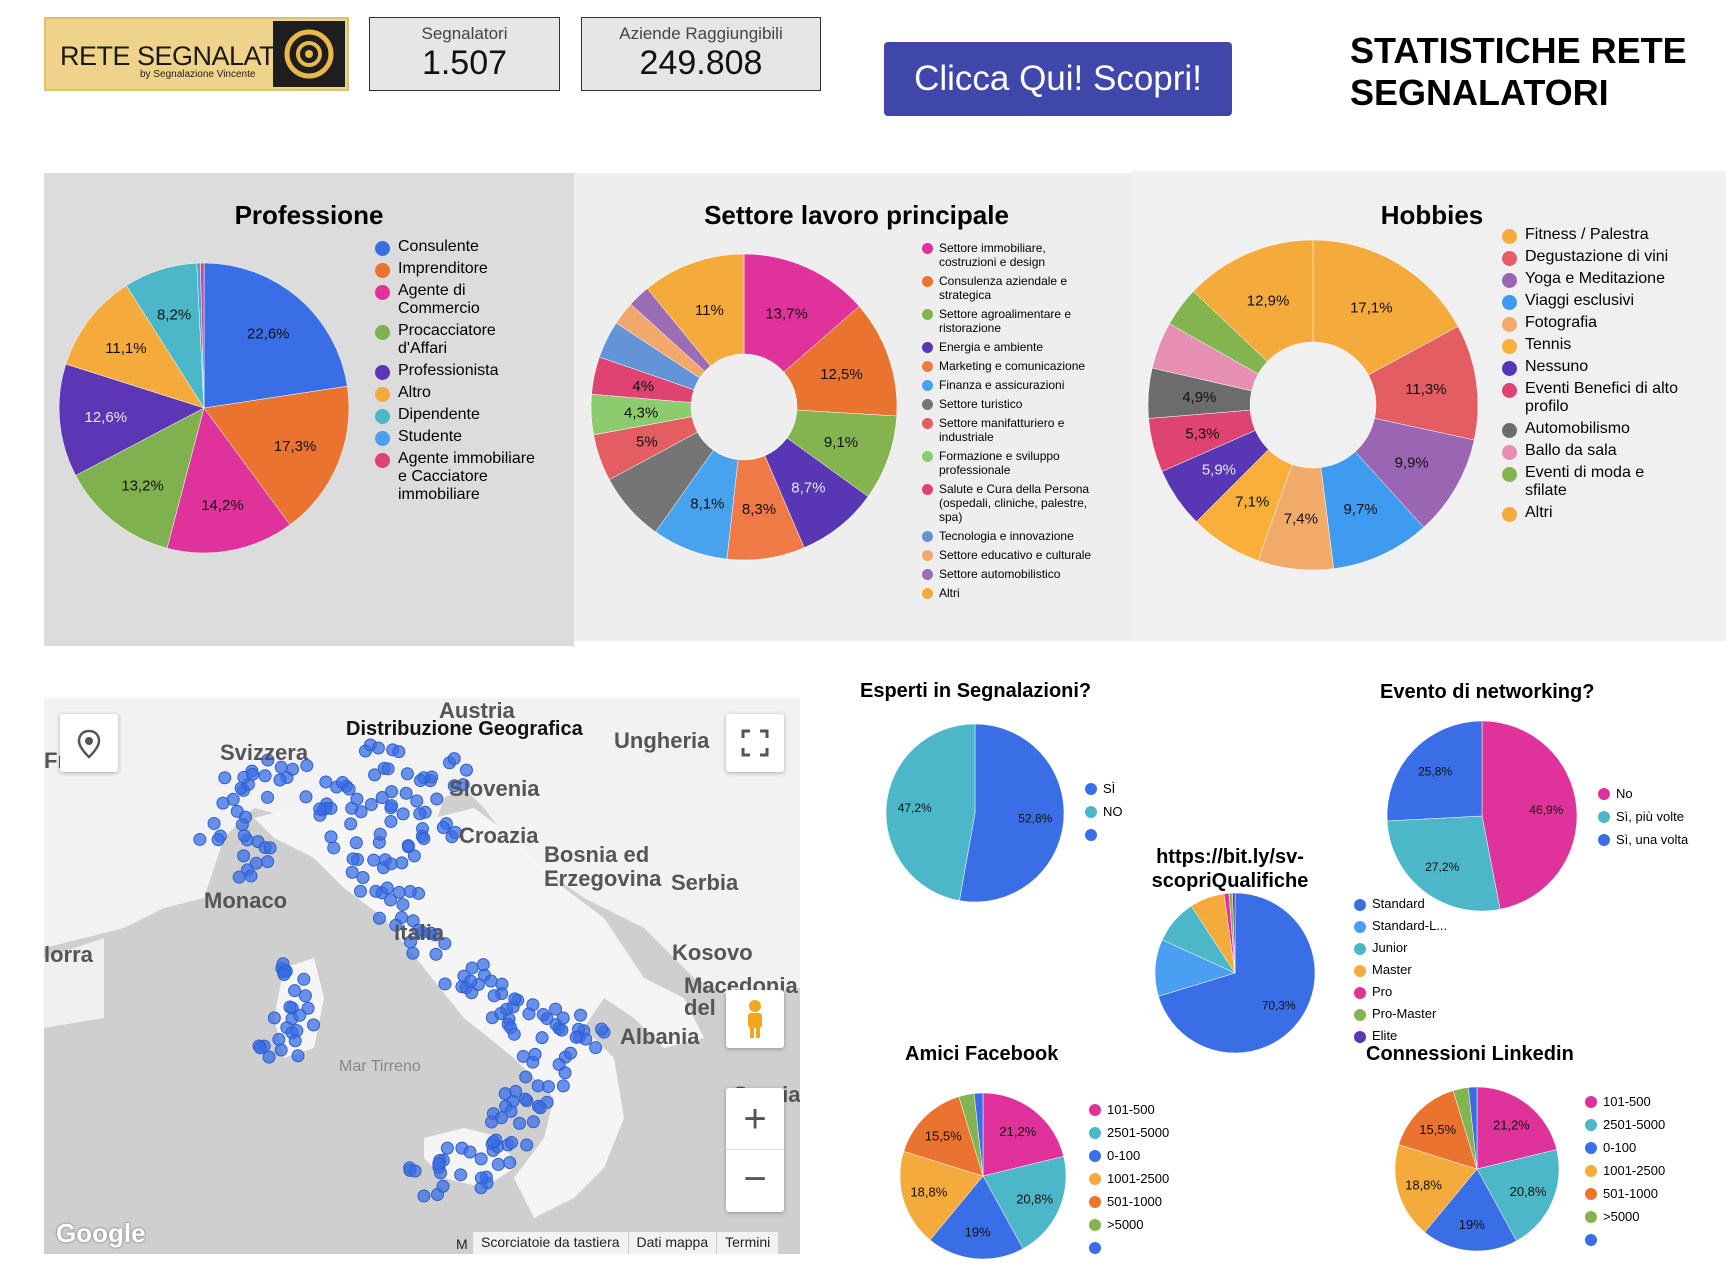 The image size is (1726, 1264). What do you see at coordinates (1135, 811) in the screenshot?
I see `legend-item: NO` at bounding box center [1135, 811].